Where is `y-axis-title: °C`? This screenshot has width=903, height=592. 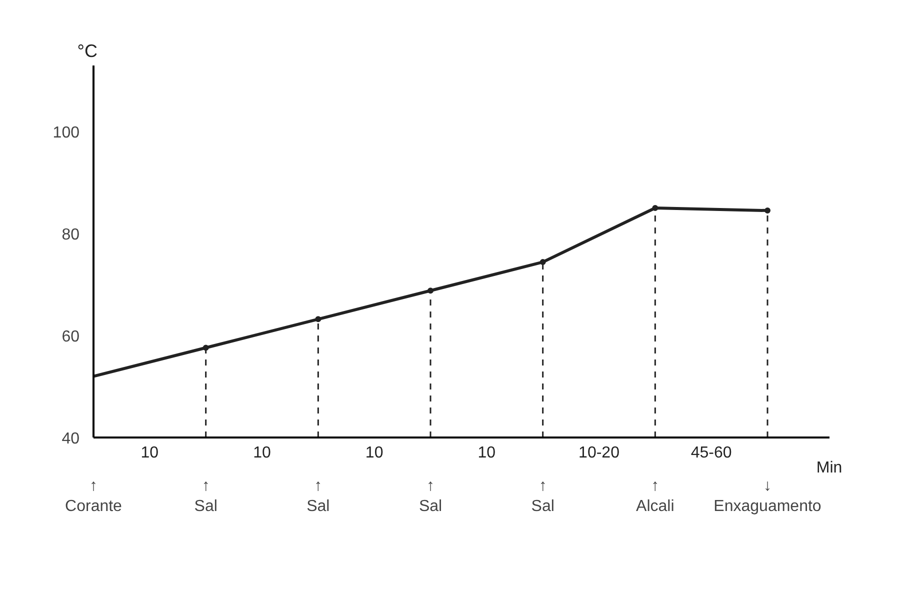
y-axis-title: °C is located at coordinates (87, 51).